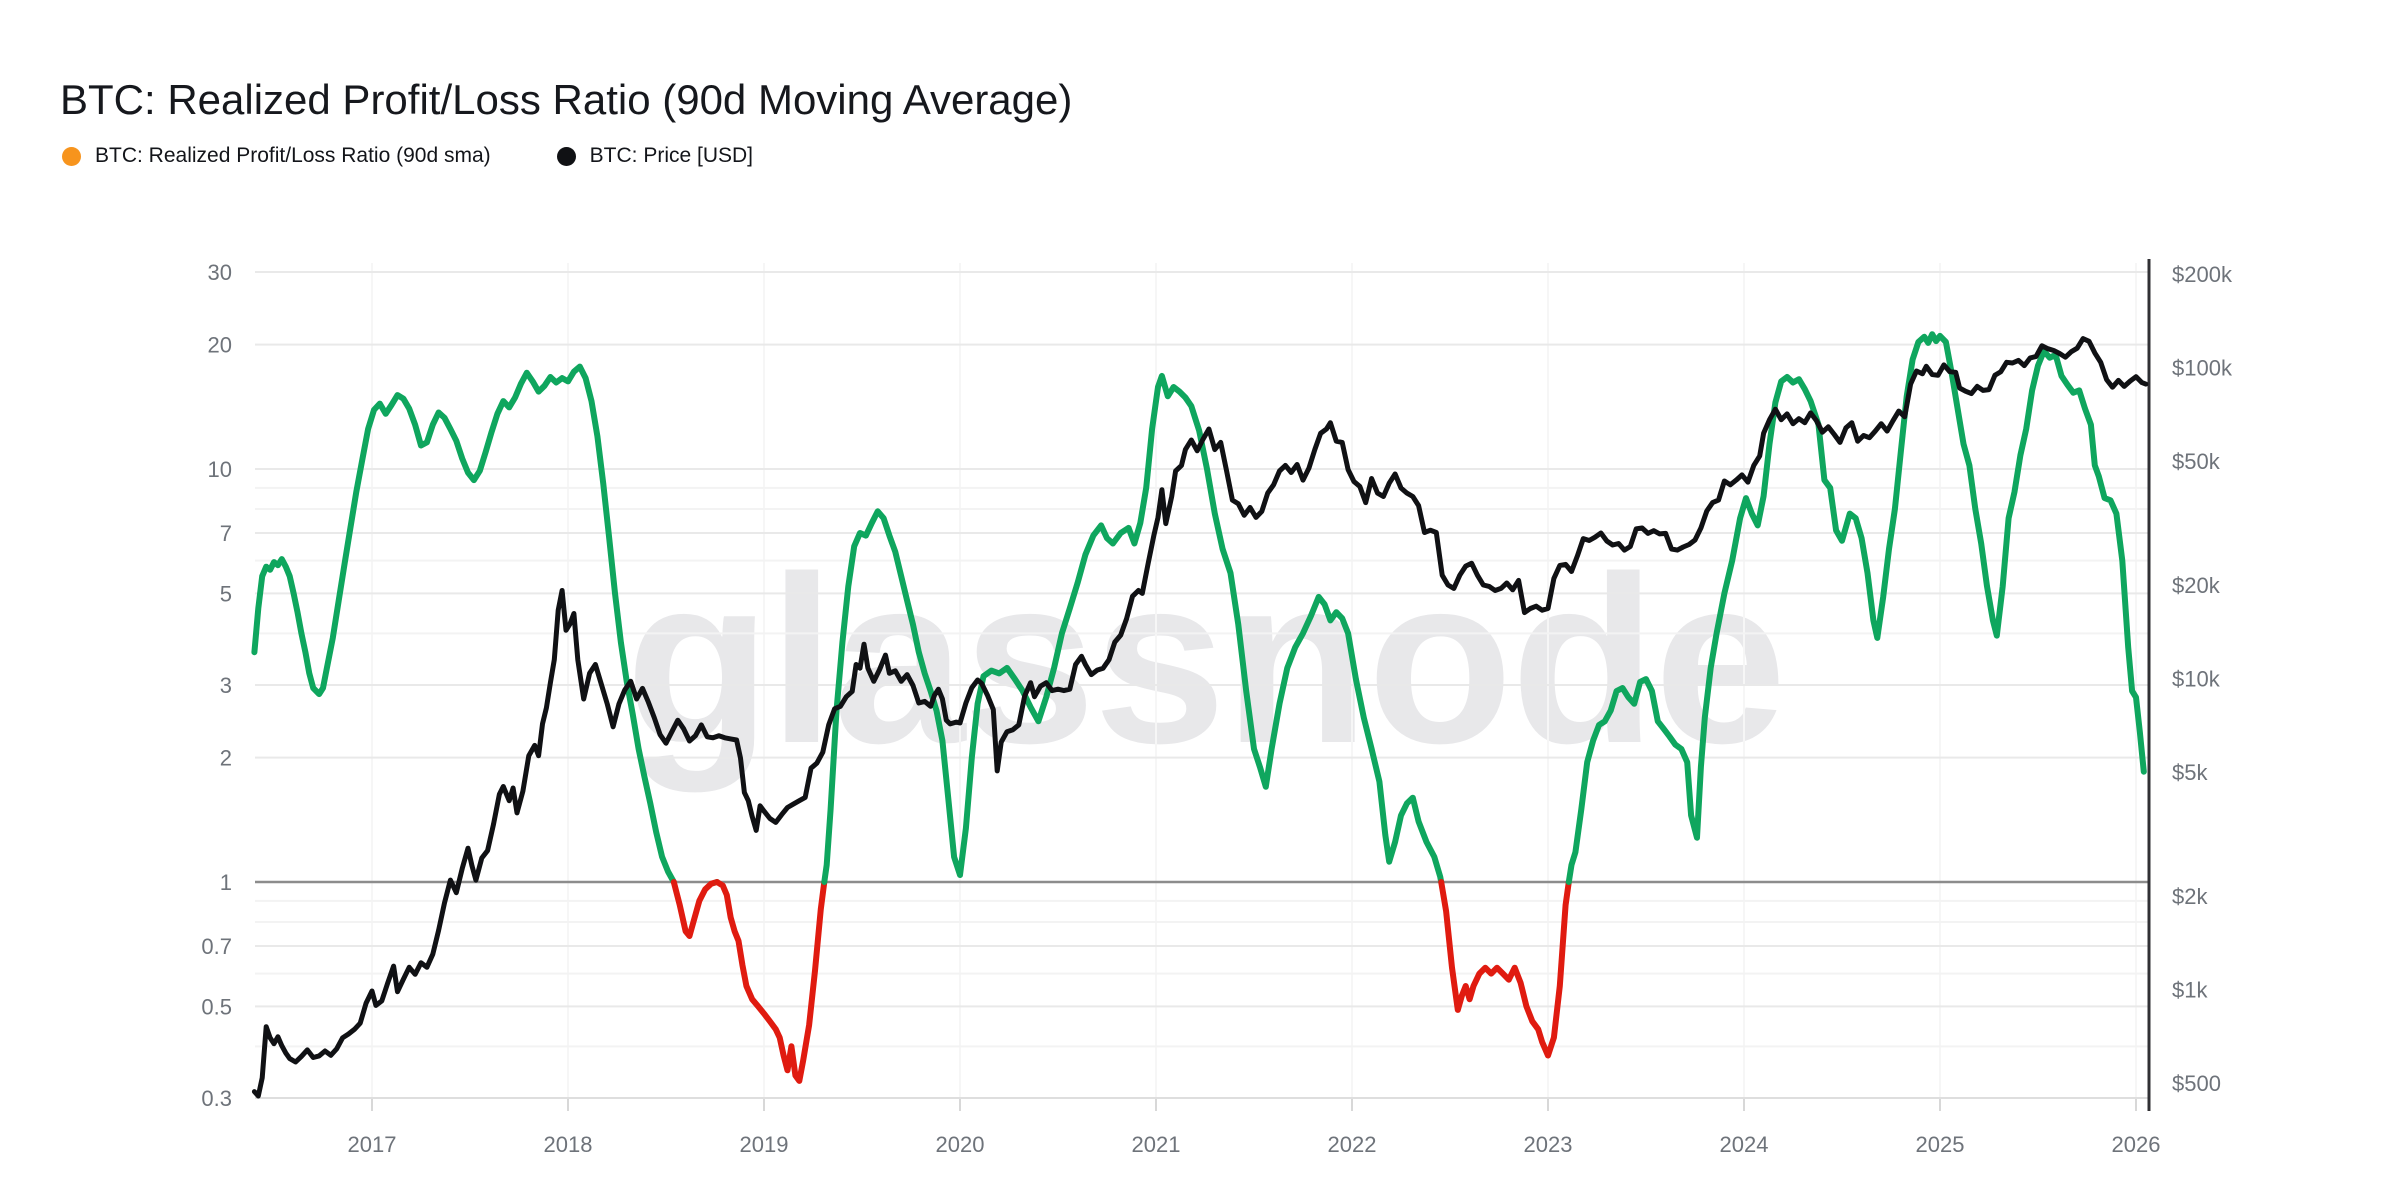  What do you see at coordinates (2190, 990) in the screenshot?
I see `y-axis-right-label: $1k` at bounding box center [2190, 990].